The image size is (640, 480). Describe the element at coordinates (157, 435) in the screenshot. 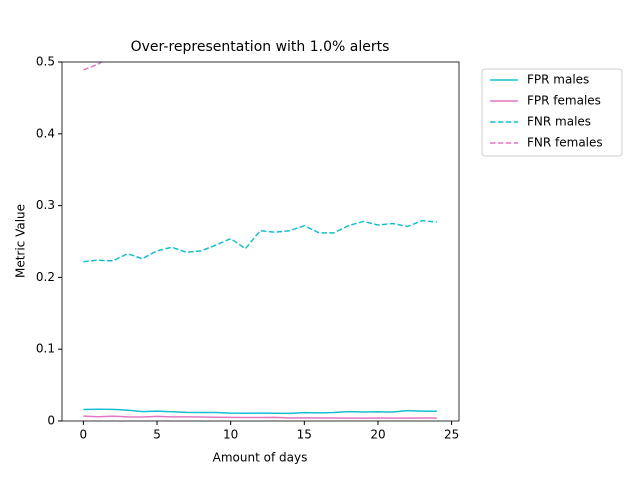

I see `x-tick-label: 5` at that location.